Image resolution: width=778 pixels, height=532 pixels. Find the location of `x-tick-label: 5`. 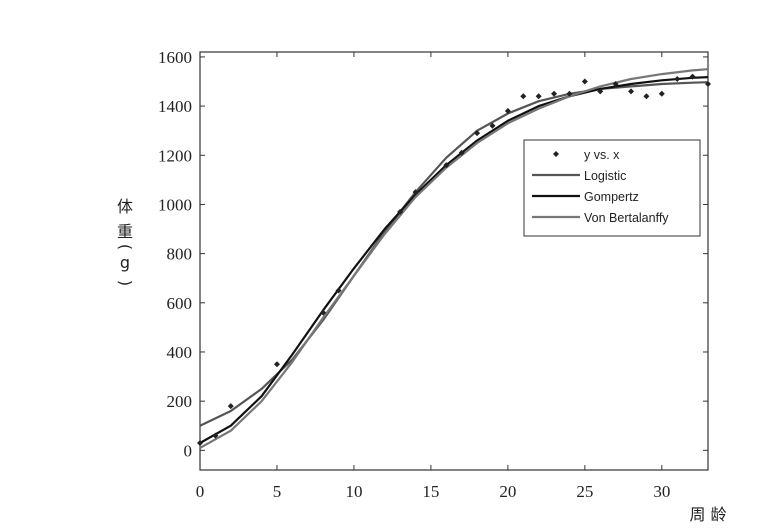

x-tick-label: 5 is located at coordinates (277, 491).